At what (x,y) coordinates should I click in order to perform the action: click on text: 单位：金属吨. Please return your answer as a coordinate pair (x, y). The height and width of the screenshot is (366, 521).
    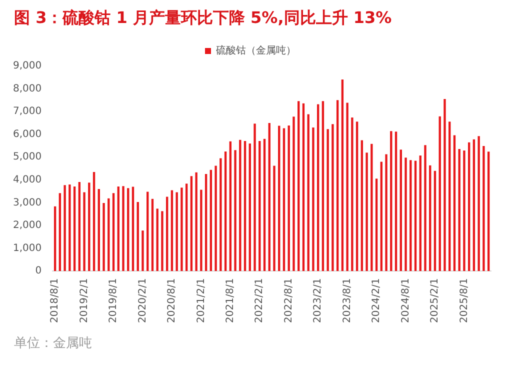
    Looking at the image, I should click on (53, 343).